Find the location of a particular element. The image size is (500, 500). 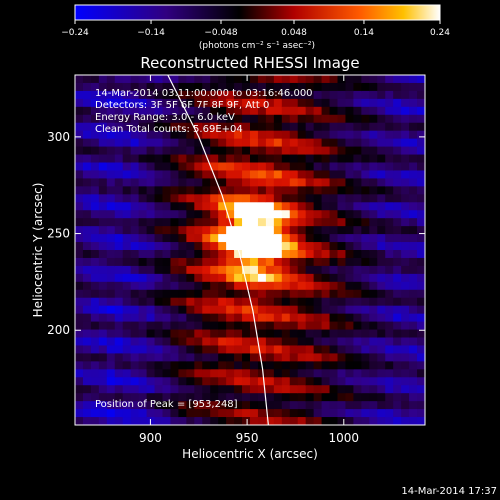

colorbar-frame is located at coordinates (257, 12).